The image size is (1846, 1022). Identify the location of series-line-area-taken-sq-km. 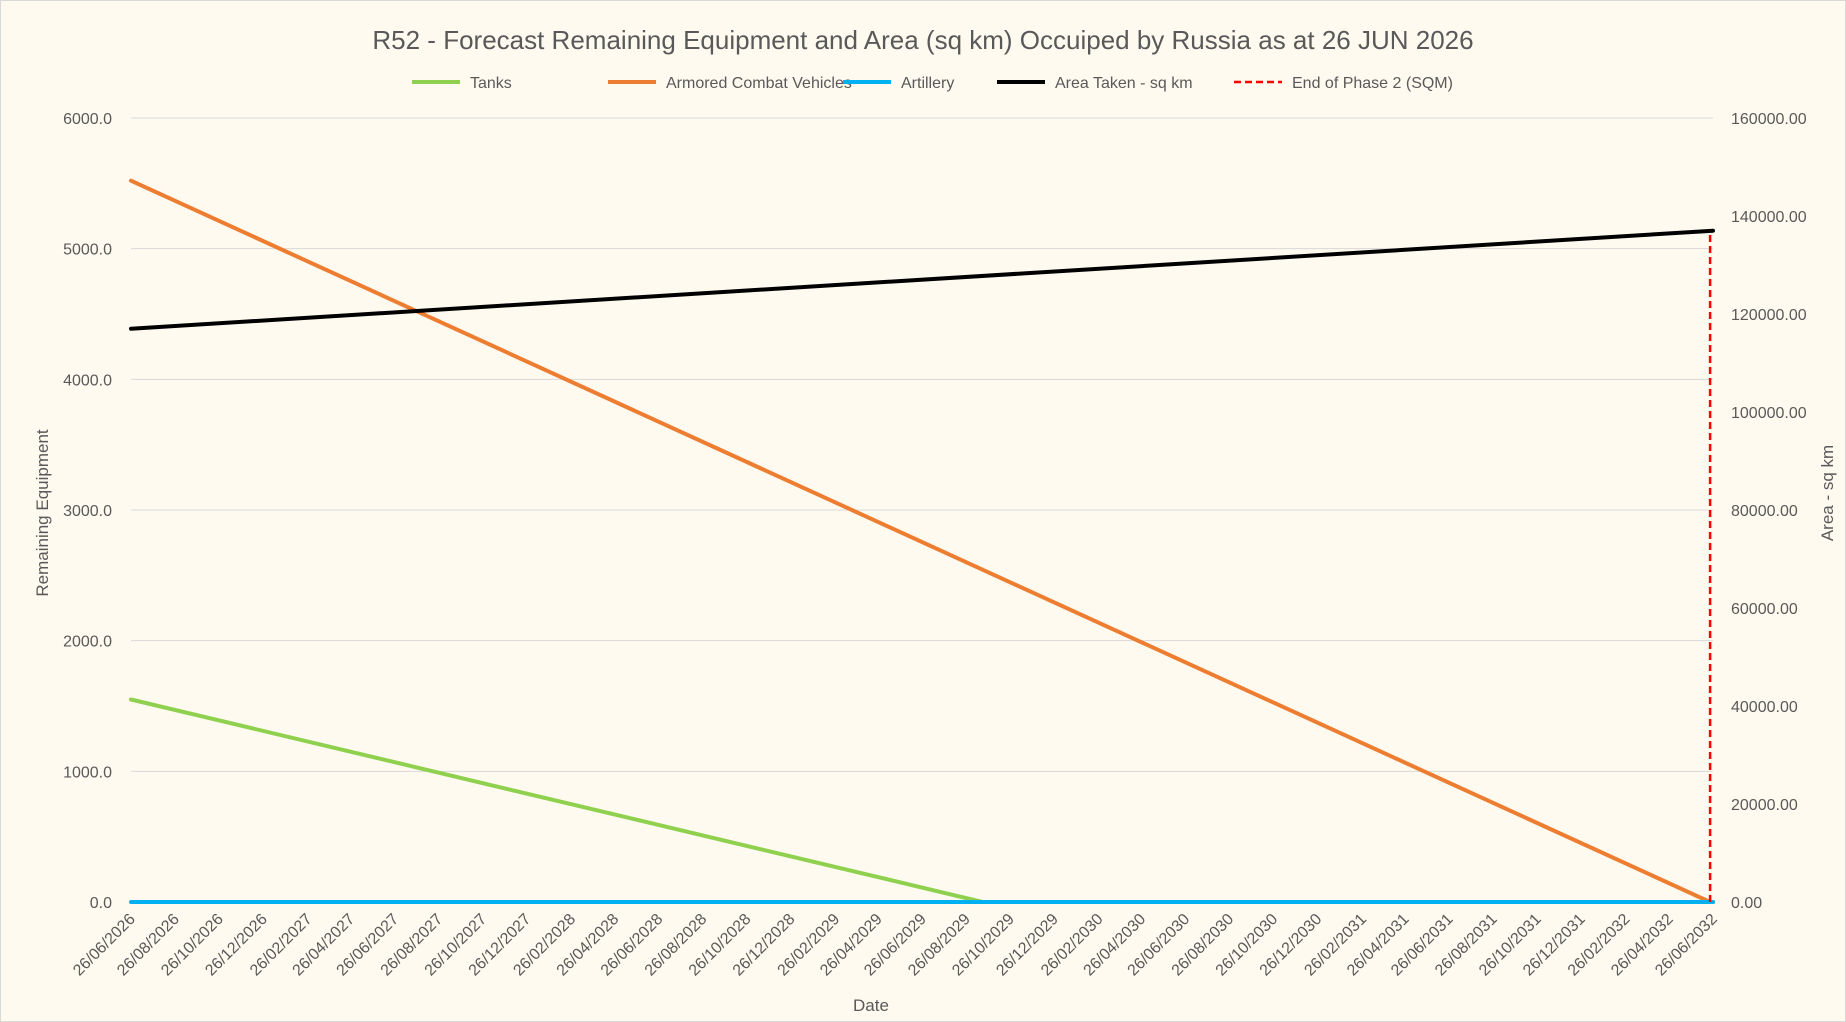
(922, 279).